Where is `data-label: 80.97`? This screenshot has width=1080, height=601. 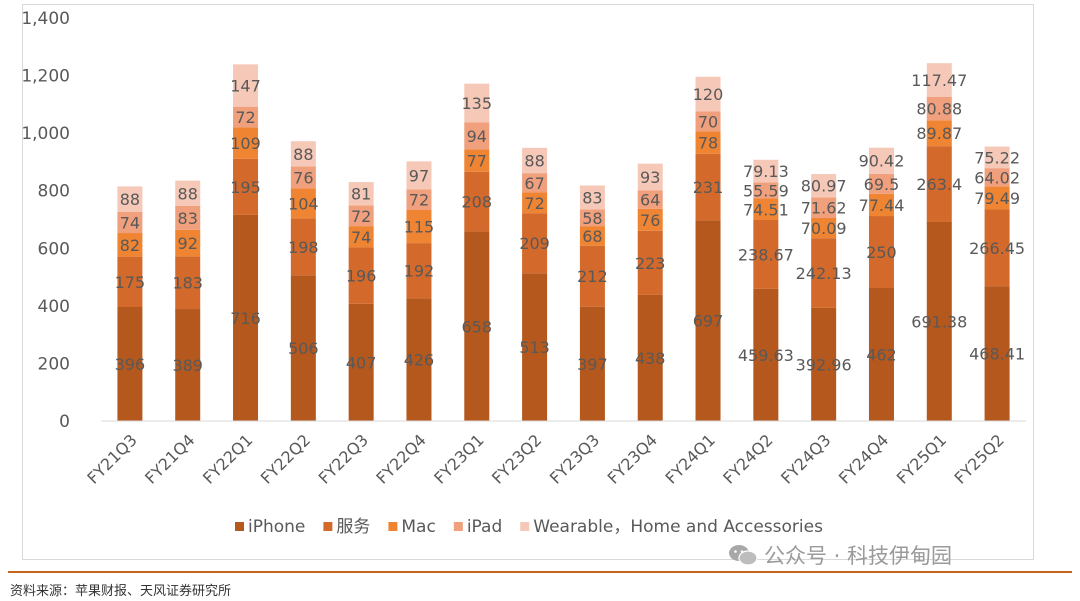 data-label: 80.97 is located at coordinates (824, 186).